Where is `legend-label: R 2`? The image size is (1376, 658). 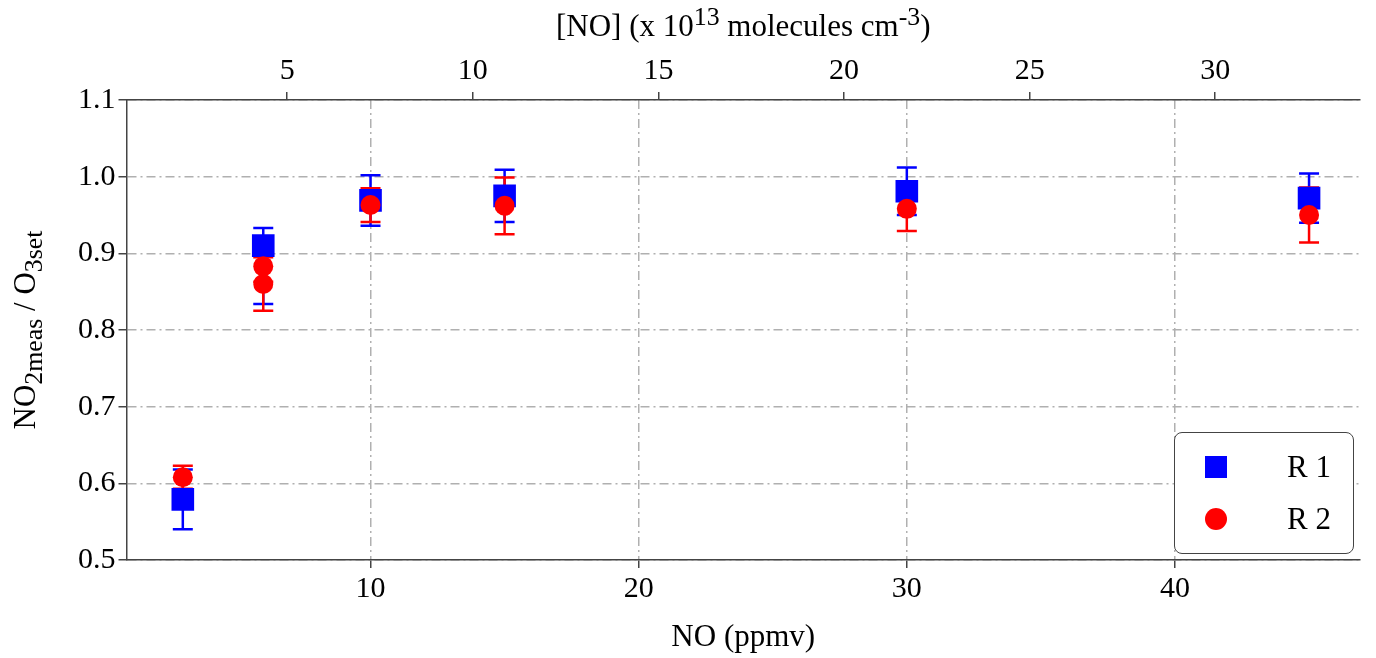 legend-label: R 2 is located at coordinates (1309, 519).